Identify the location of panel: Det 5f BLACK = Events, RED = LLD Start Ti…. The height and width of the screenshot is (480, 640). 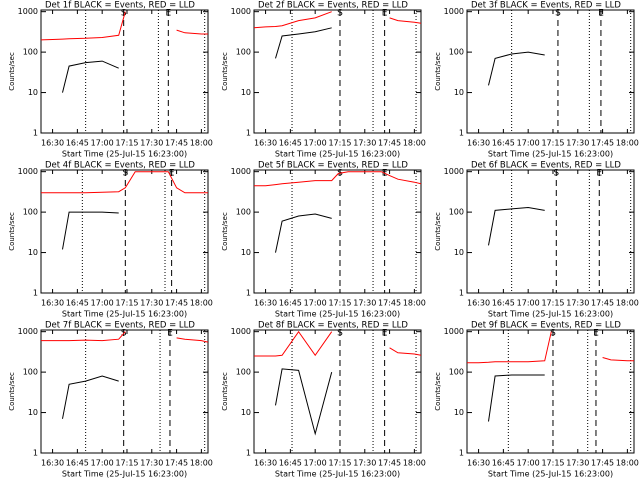
(323, 240).